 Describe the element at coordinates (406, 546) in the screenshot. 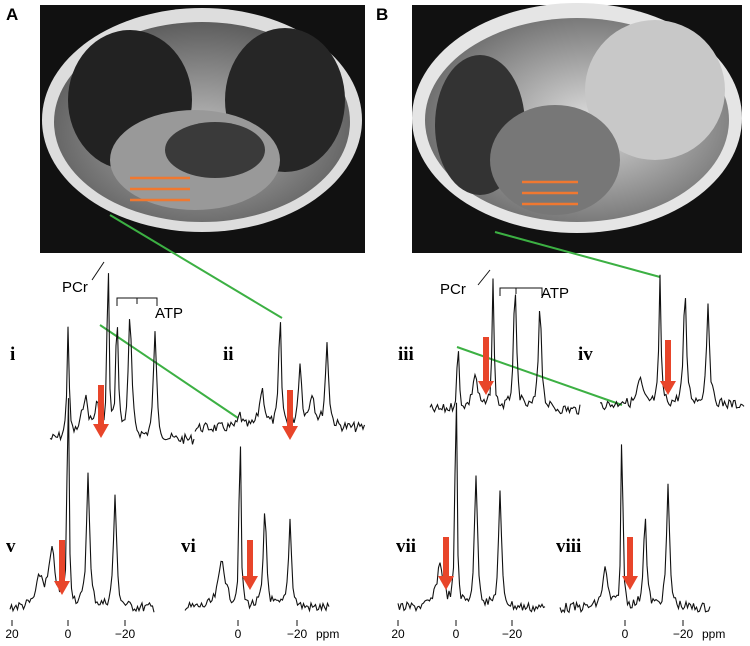

I see `spectrum-label: vii` at that location.